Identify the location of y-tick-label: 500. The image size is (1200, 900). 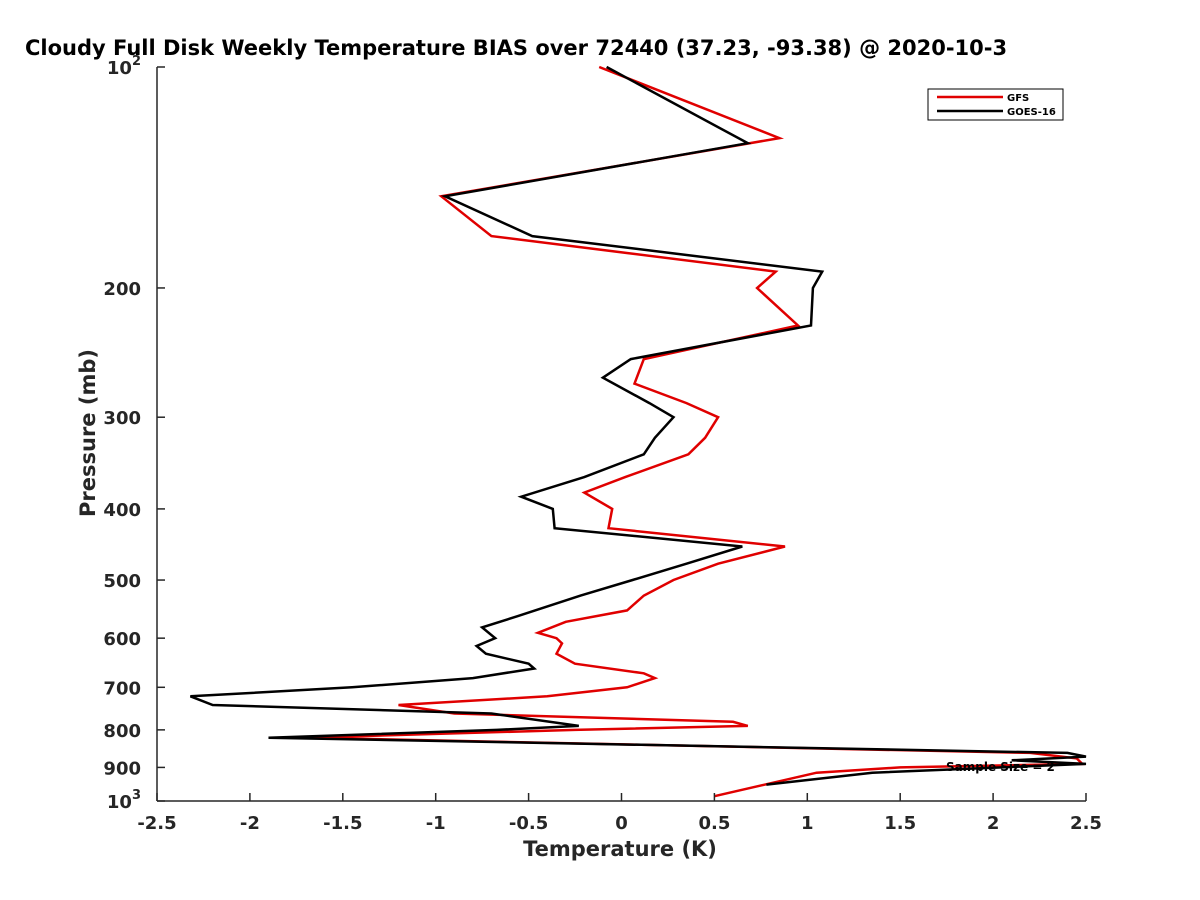
(122, 581).